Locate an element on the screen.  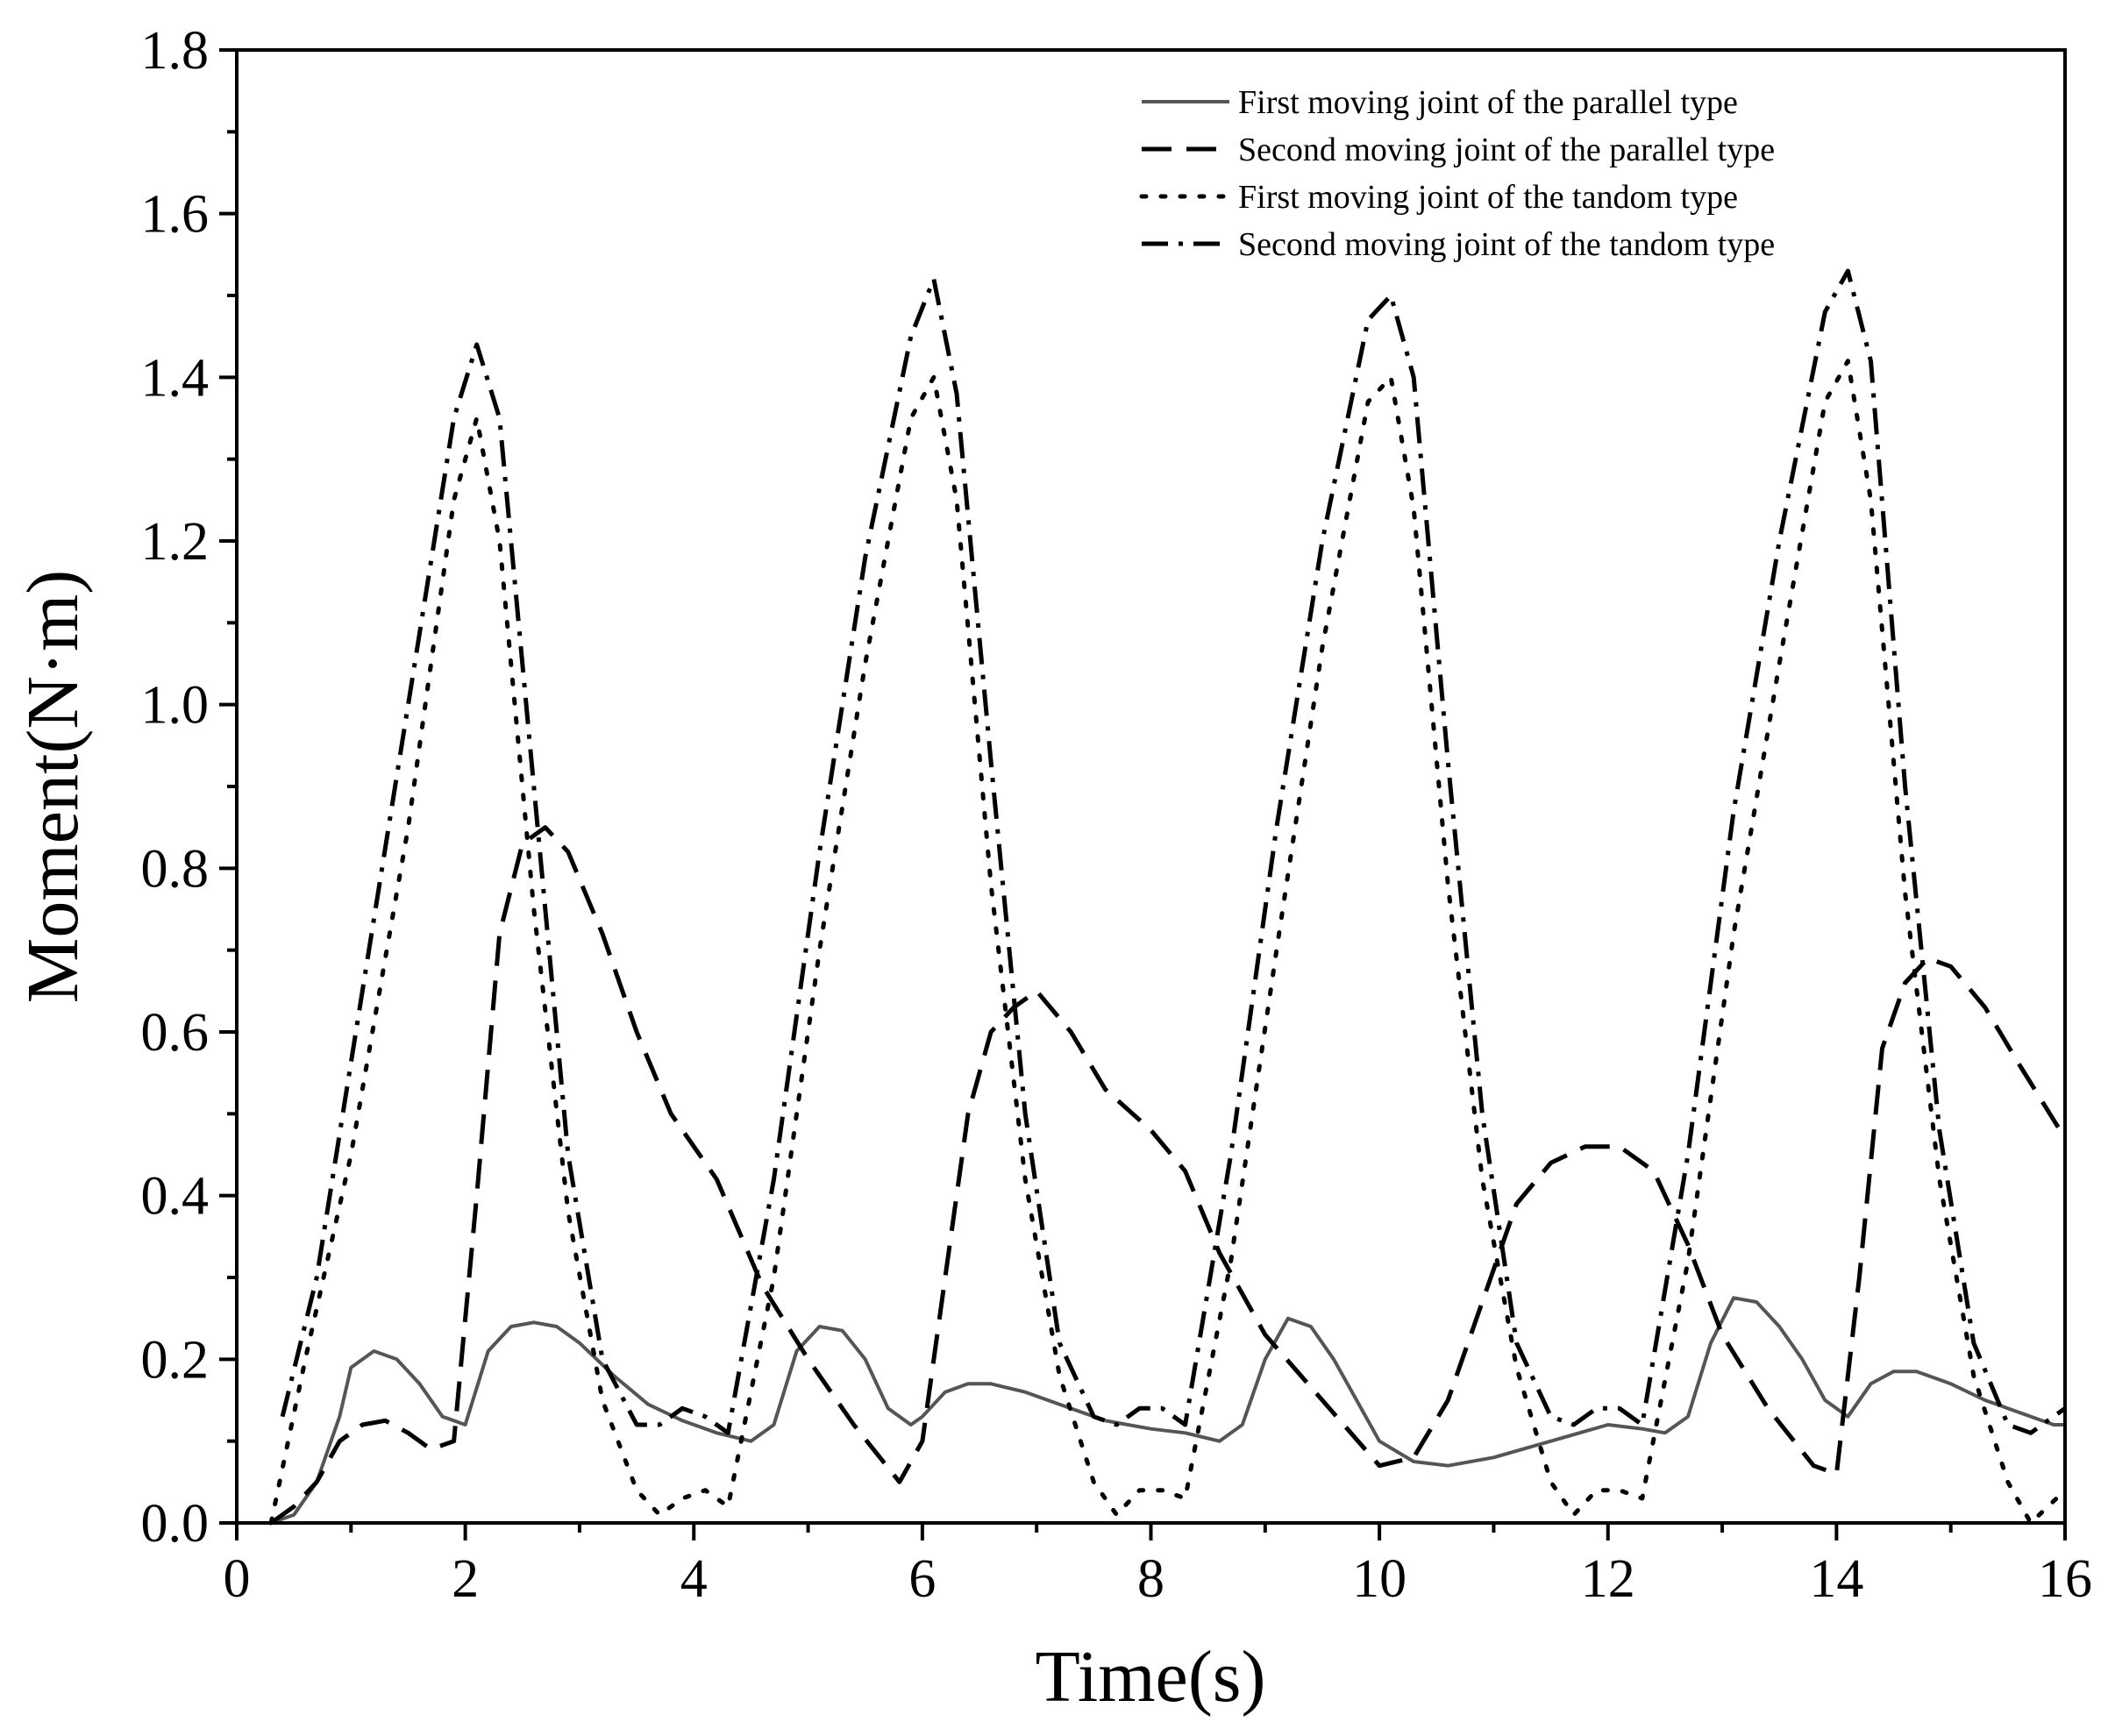
x-tick-label: 10 is located at coordinates (1379, 1579).